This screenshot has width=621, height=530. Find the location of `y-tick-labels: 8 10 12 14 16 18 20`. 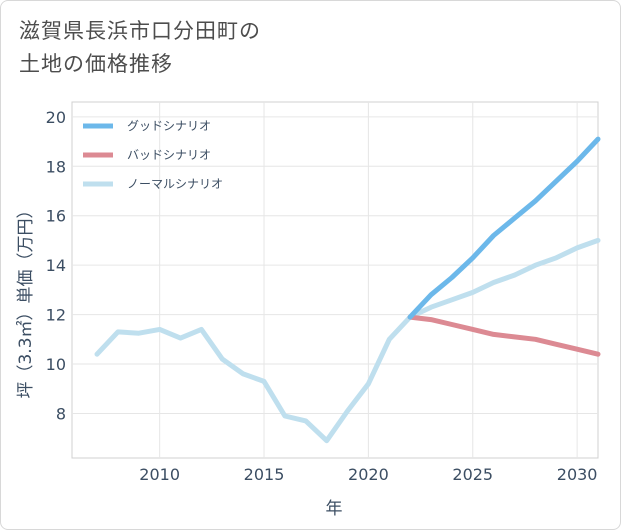

y-tick-labels: 8 10 12 14 16 18 20 is located at coordinates (56, 266).